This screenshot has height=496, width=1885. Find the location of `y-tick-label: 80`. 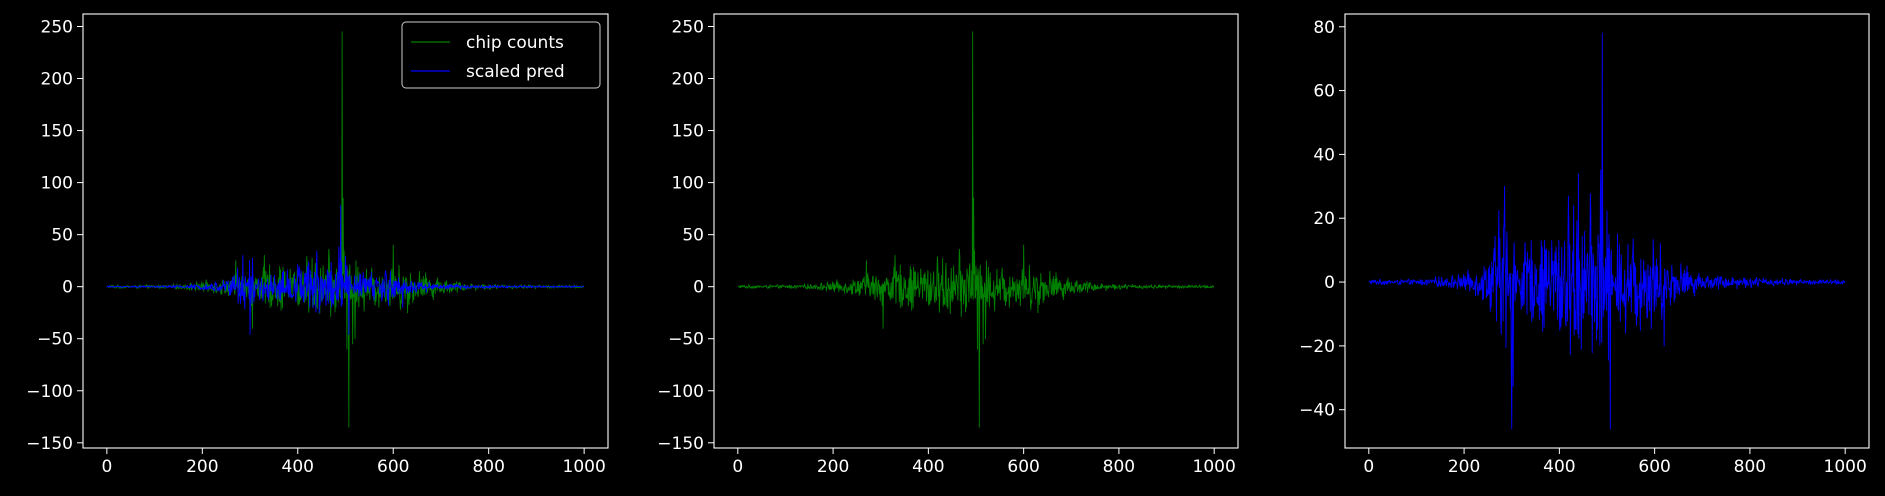

y-tick-label: 80 is located at coordinates (1324, 28).